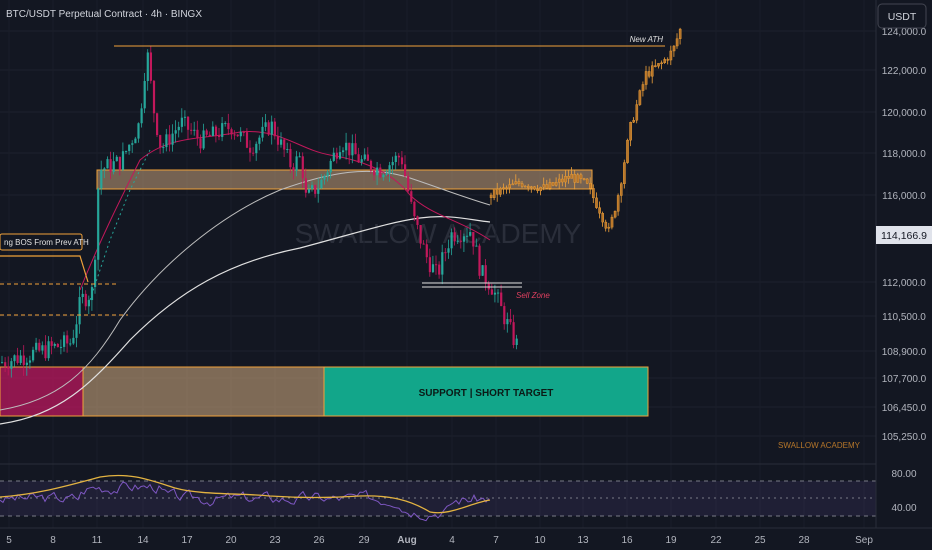 This screenshot has height=550, width=932. I want to click on current-price-badge, so click(904, 235).